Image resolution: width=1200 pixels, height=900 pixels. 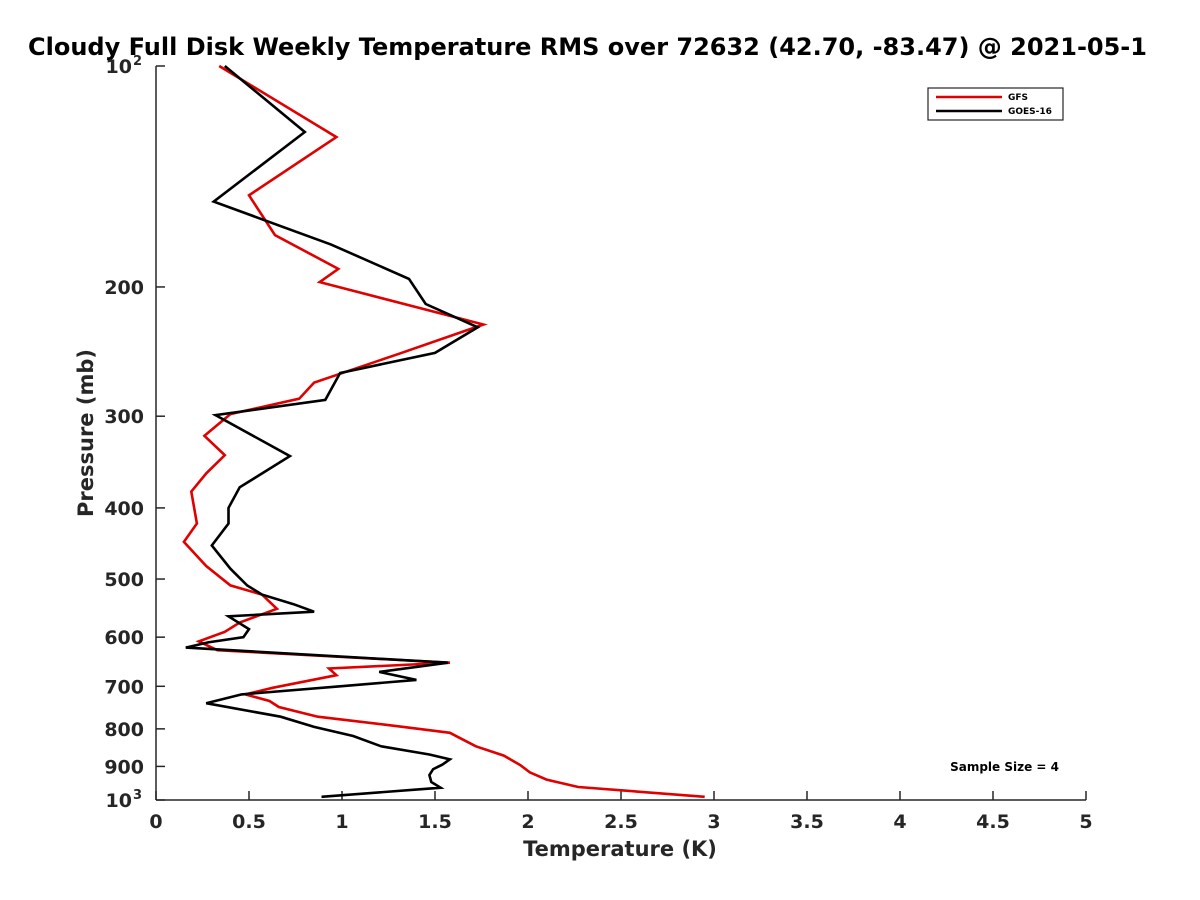 I want to click on legend-box, so click(x=995, y=104).